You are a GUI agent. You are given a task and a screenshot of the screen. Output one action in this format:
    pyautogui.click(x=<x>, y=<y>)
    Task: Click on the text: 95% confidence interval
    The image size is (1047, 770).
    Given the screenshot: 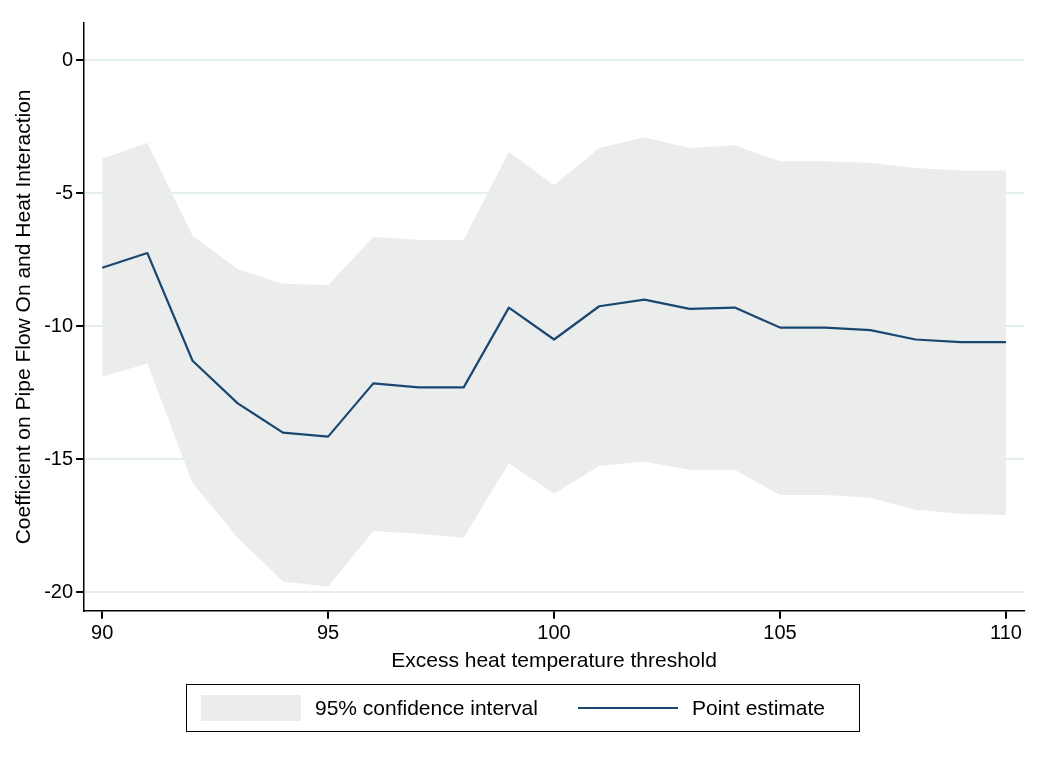 What is the action you would take?
    pyautogui.click(x=426, y=708)
    